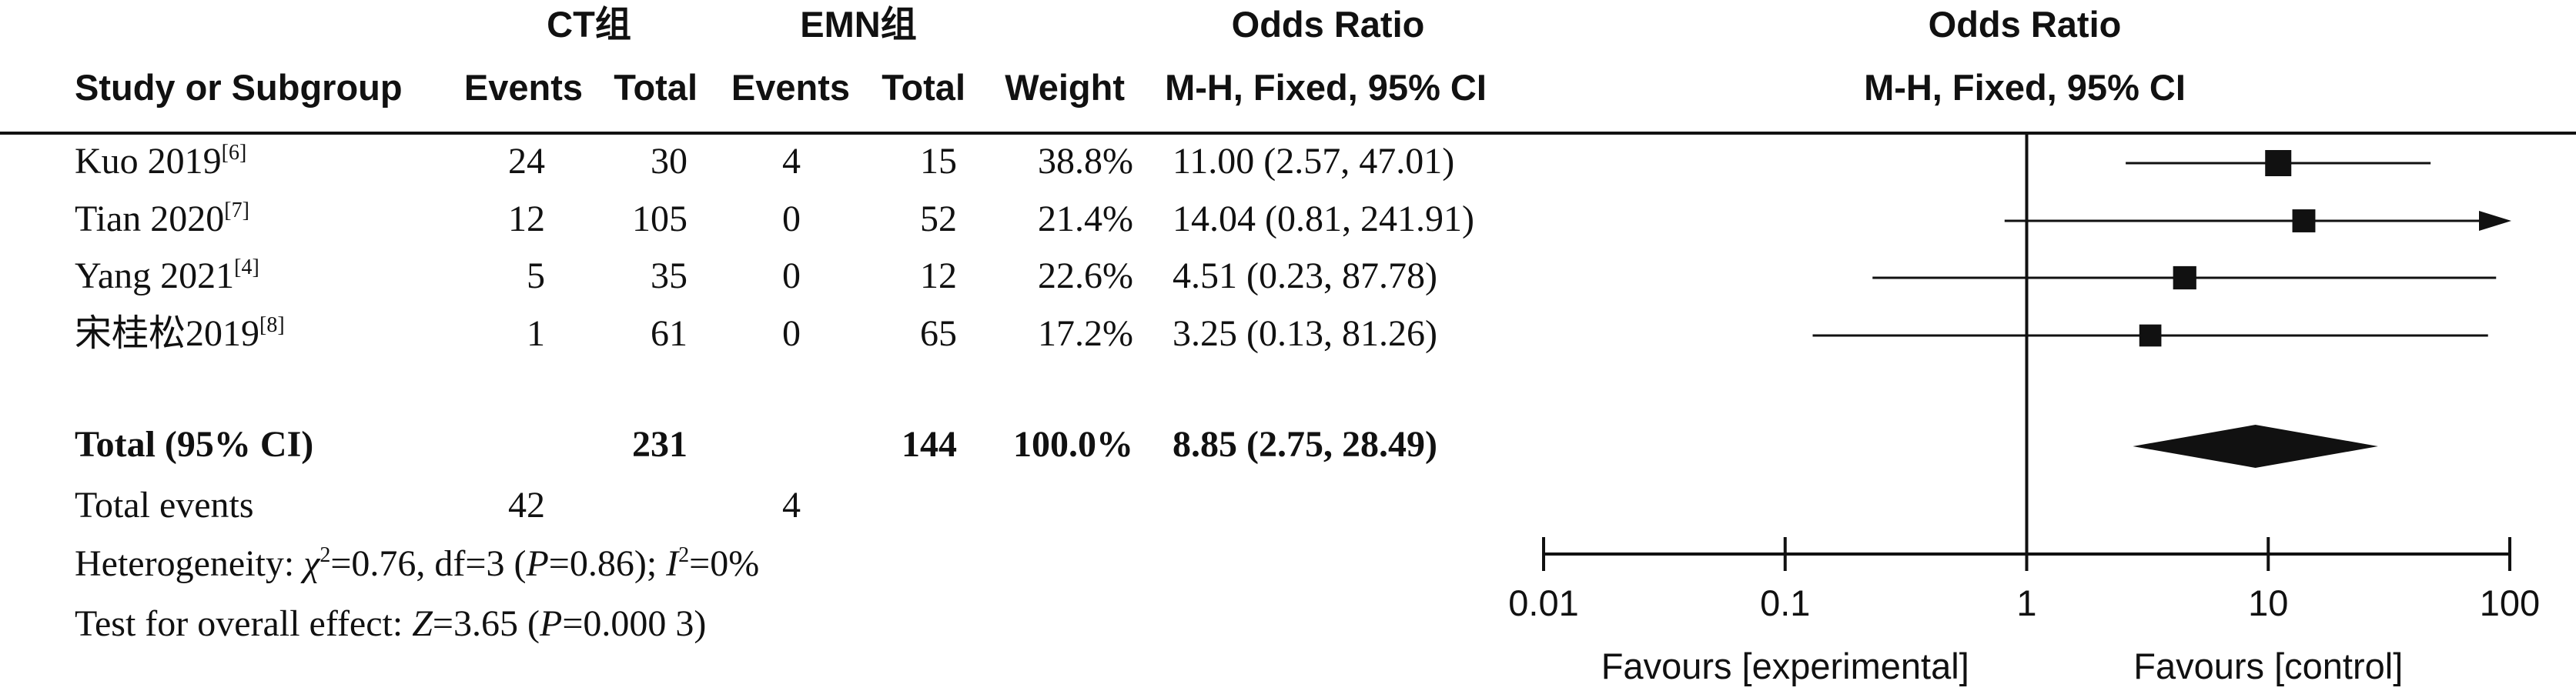 This screenshot has width=2576, height=691. I want to click on method-header: M-H, Fixed, 95% CI, so click(1326, 88).